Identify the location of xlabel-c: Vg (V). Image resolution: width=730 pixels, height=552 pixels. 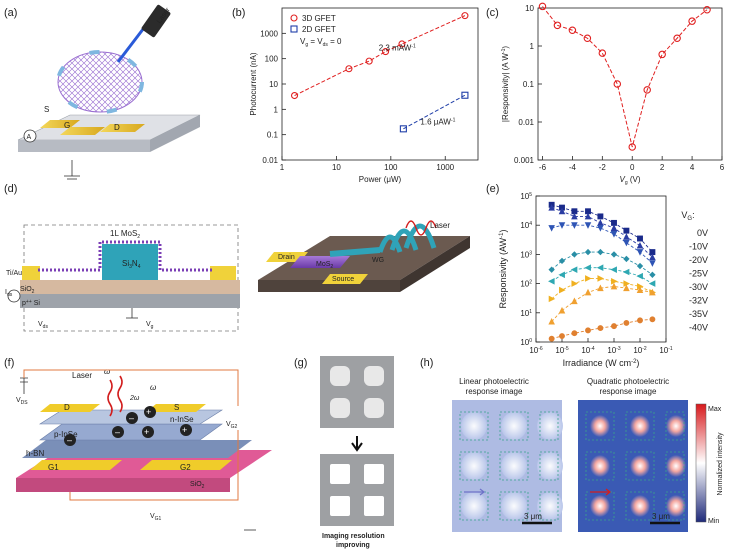
(629, 180).